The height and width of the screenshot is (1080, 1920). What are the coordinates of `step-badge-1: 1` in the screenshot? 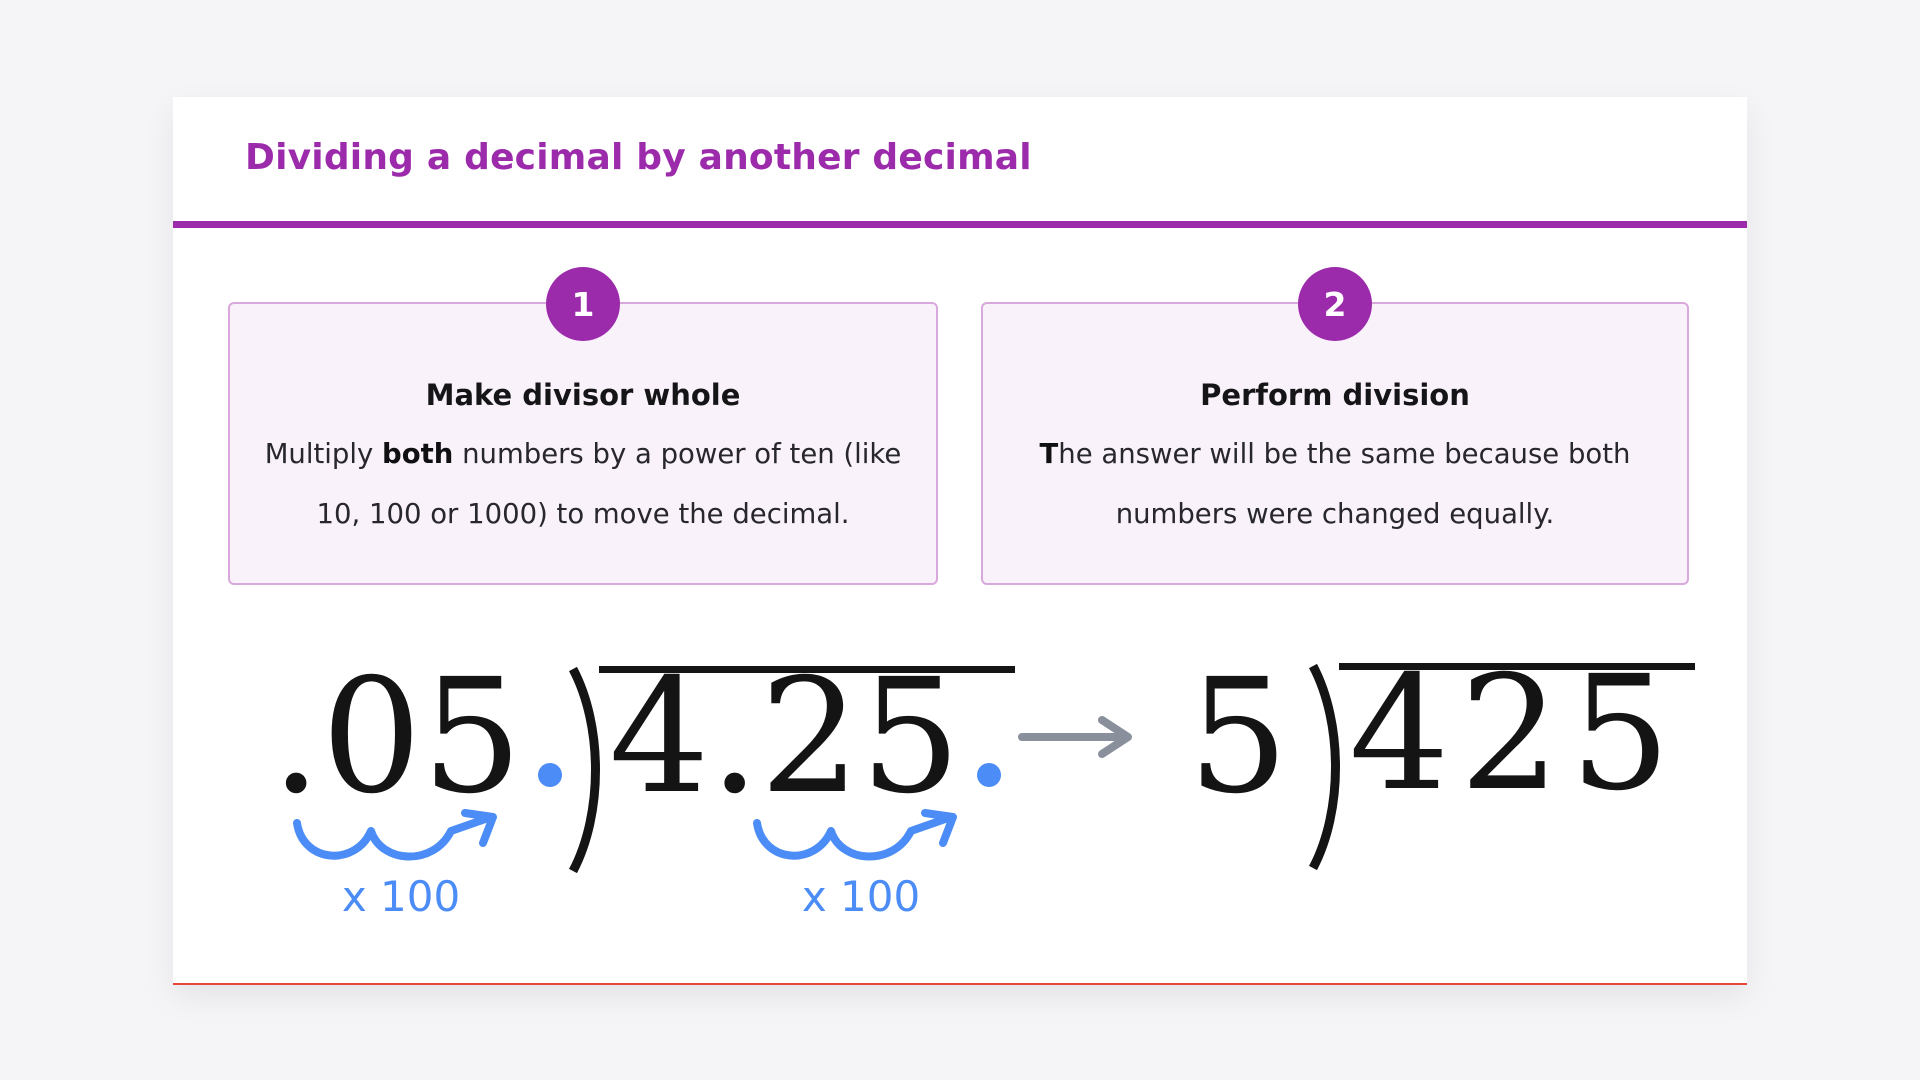 It's located at (583, 304).